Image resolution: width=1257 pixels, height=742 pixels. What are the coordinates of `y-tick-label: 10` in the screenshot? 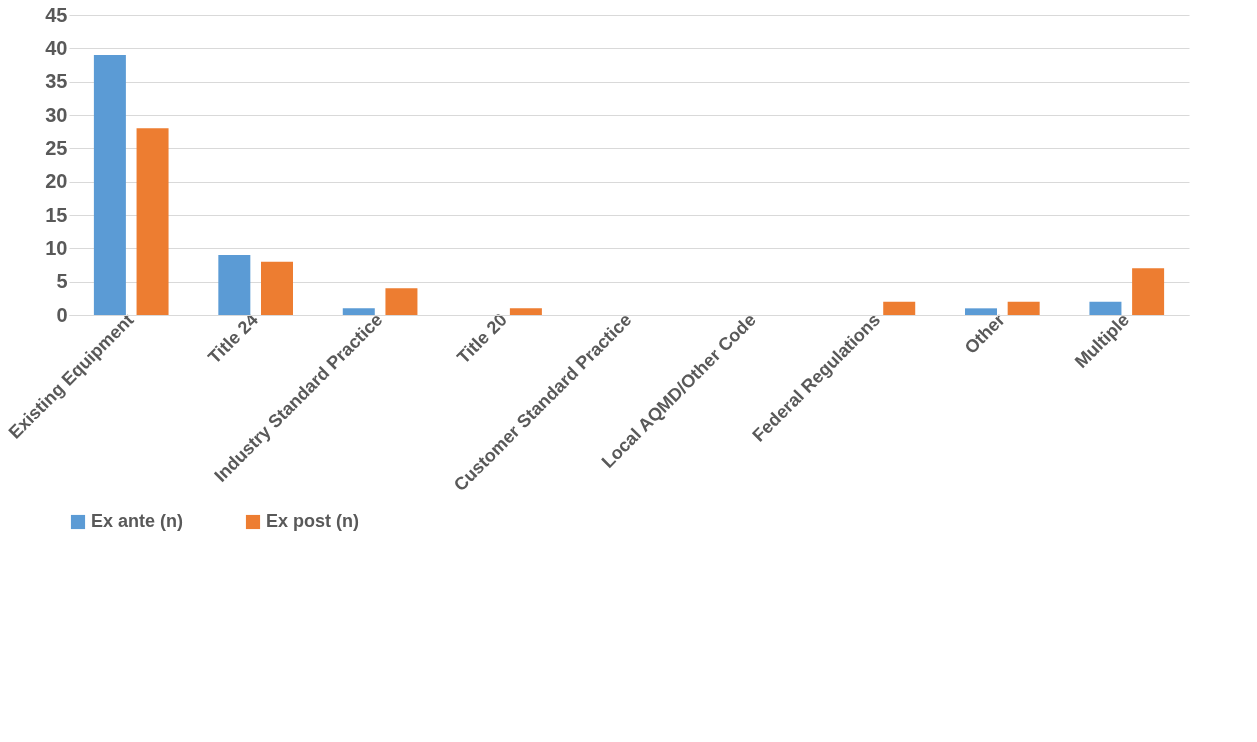 It's located at (56, 247).